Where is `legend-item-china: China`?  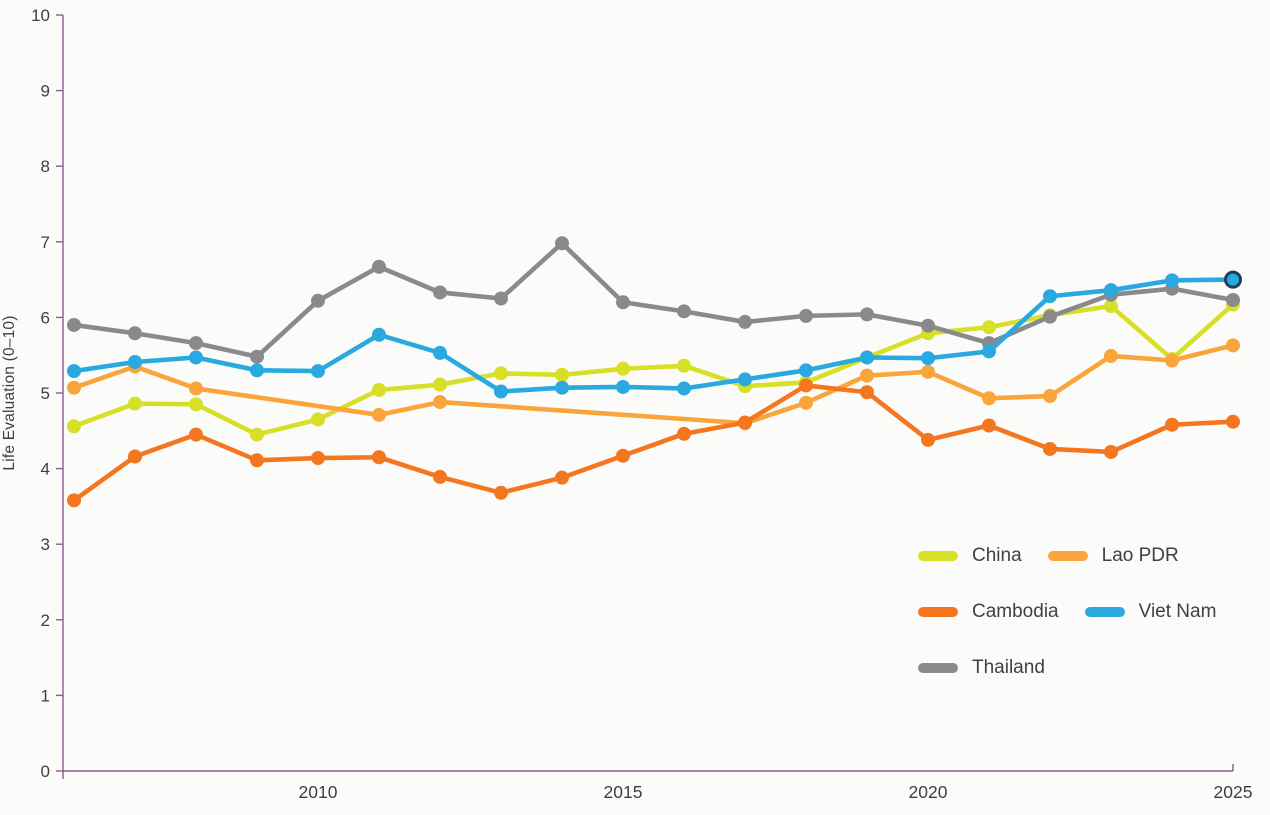
legend-item-china: China is located at coordinates (970, 556).